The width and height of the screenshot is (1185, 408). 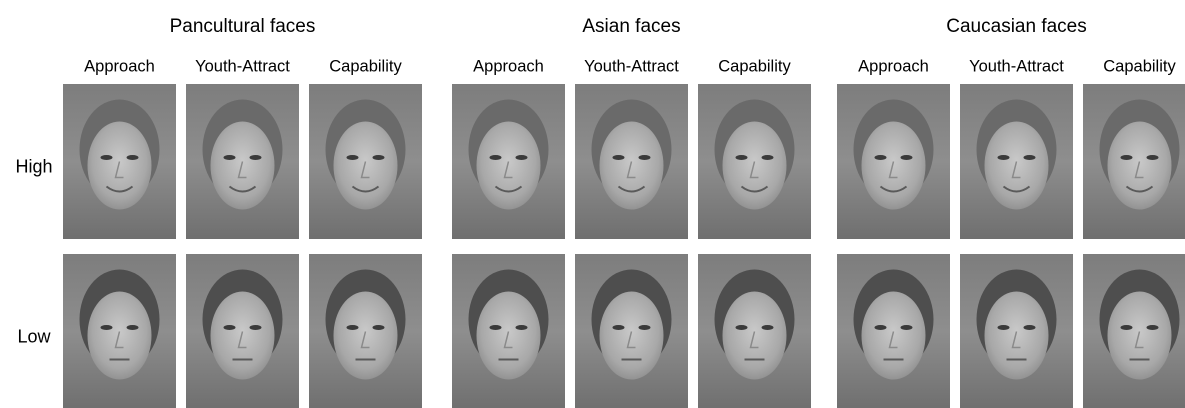 I want to click on row-label: High, so click(x=33, y=166).